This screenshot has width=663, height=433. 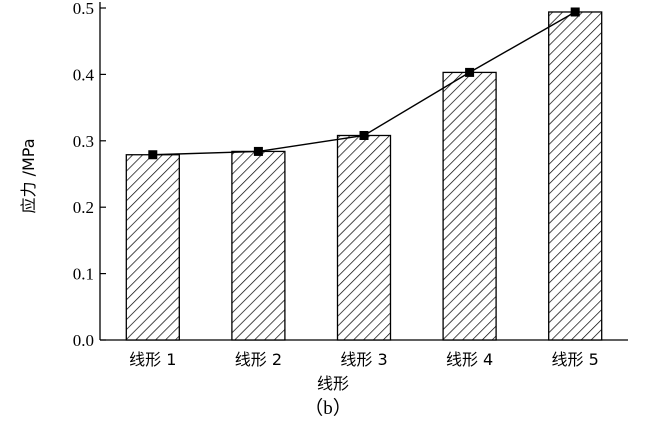 What do you see at coordinates (469, 359) in the screenshot?
I see `x-tick-label: 线形 4` at bounding box center [469, 359].